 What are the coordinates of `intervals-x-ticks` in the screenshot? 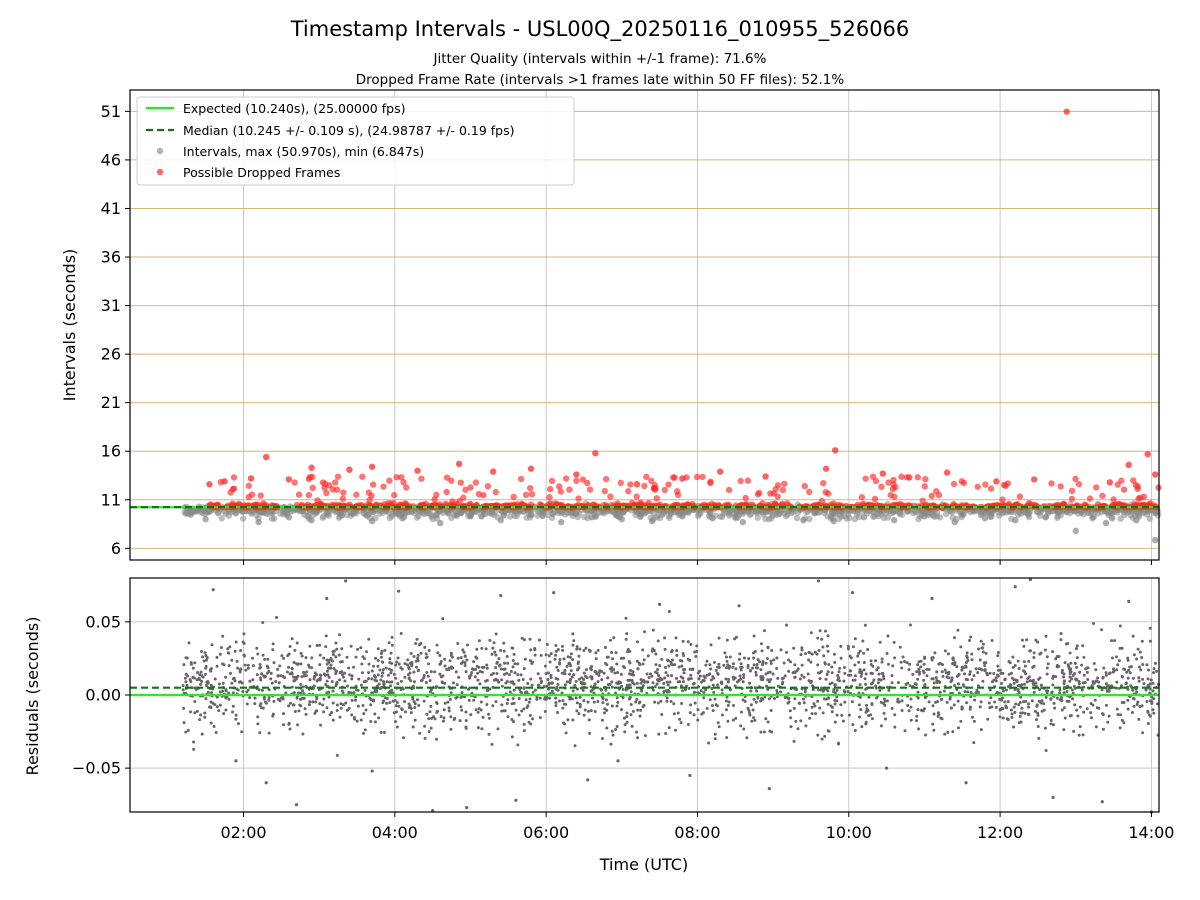 It's located at (697, 562).